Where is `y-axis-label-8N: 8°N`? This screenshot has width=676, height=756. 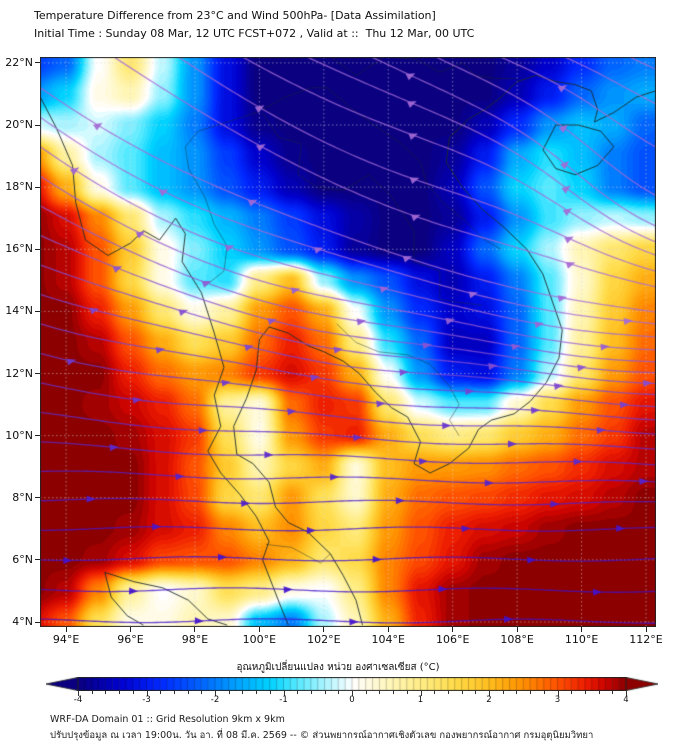
y-axis-label-8N: 8°N is located at coordinates (22, 497).